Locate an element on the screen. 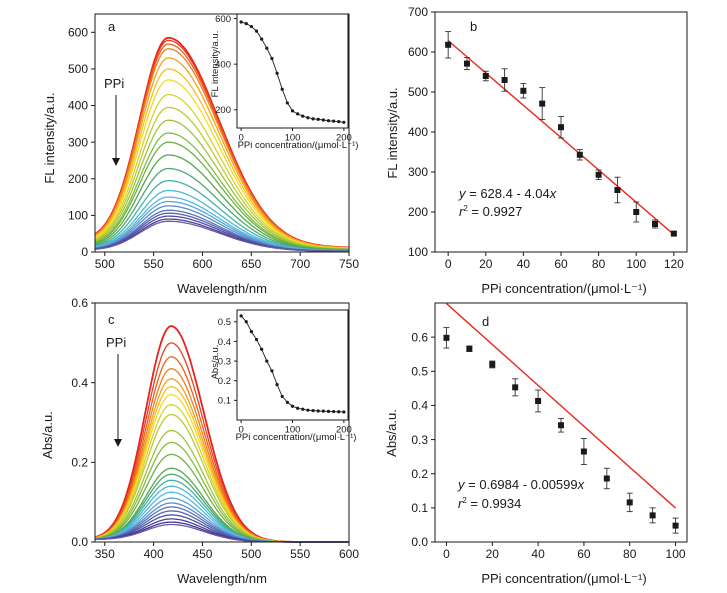  panel-d-xlabel: PPi concentration/(μmol·L⁻¹) is located at coordinates (563, 578).